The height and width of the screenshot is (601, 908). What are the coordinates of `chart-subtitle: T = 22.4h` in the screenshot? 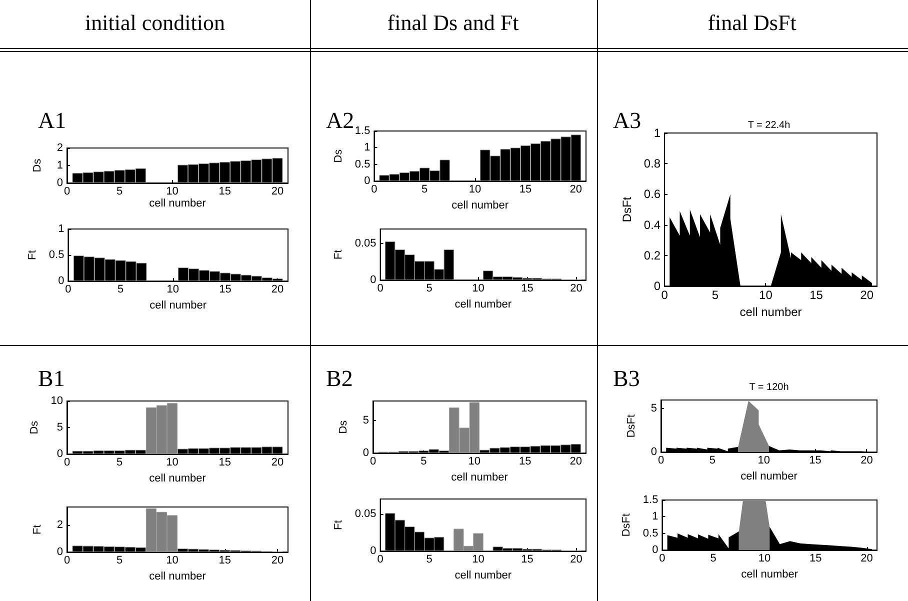 It's located at (769, 125).